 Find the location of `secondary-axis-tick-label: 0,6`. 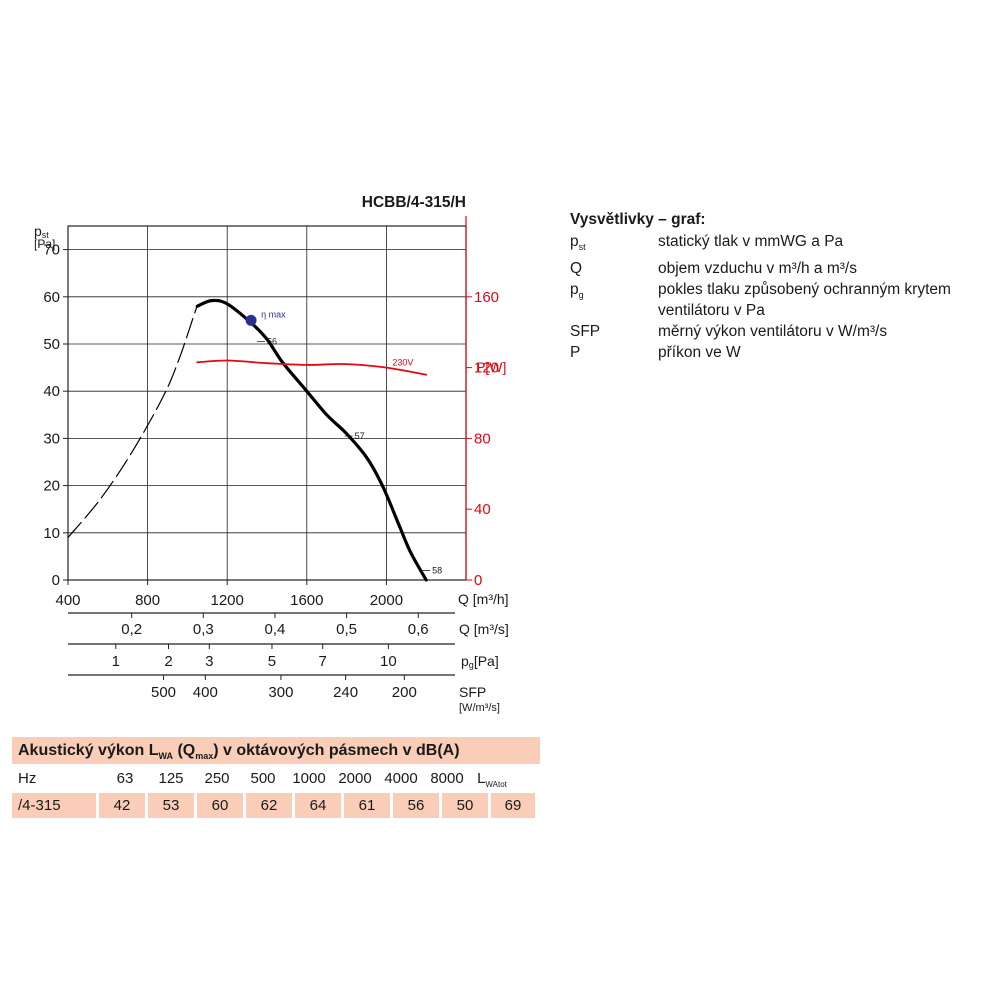

secondary-axis-tick-label: 0,6 is located at coordinates (418, 629).